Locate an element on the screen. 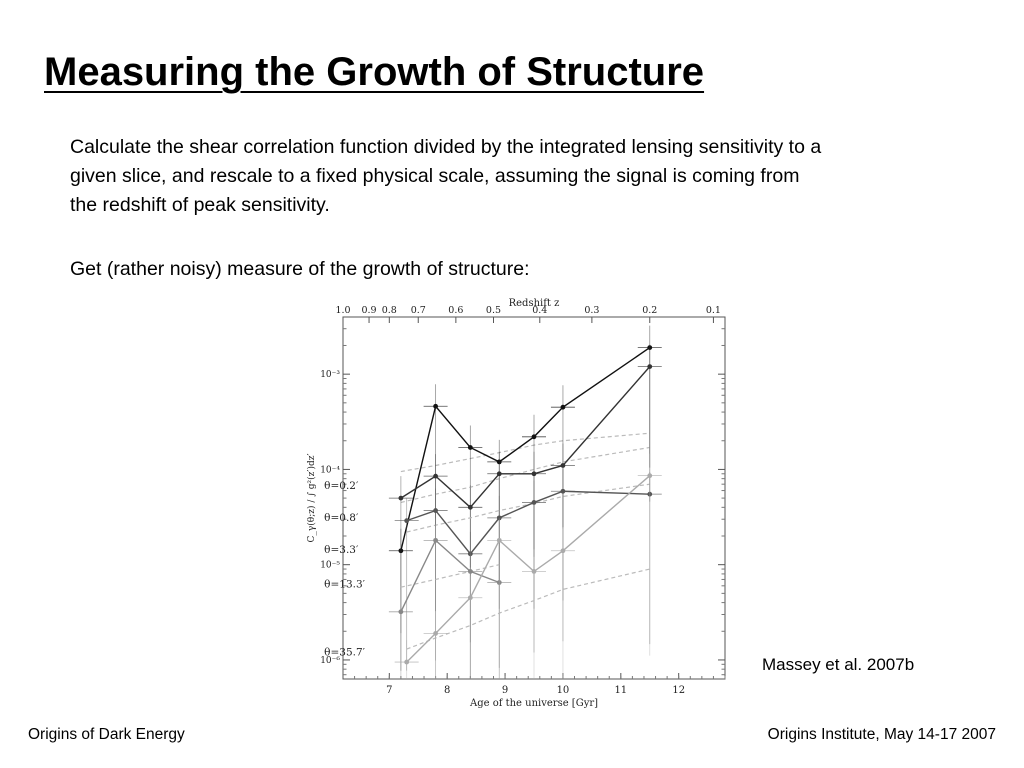 The height and width of the screenshot is (768, 1024). x-tick-label: 12 is located at coordinates (678, 690).